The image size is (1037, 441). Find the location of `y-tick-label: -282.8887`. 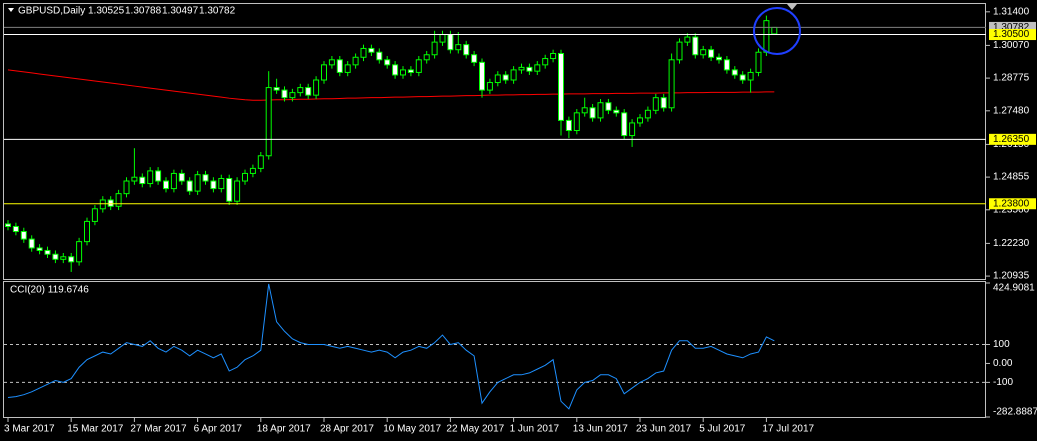

y-tick-label: -282.8887 is located at coordinates (1015, 412).